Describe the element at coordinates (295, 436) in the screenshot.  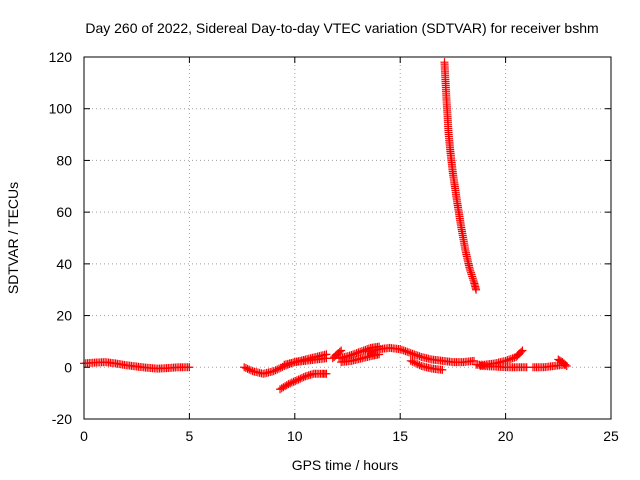
I see `x-tick-label: 10` at that location.